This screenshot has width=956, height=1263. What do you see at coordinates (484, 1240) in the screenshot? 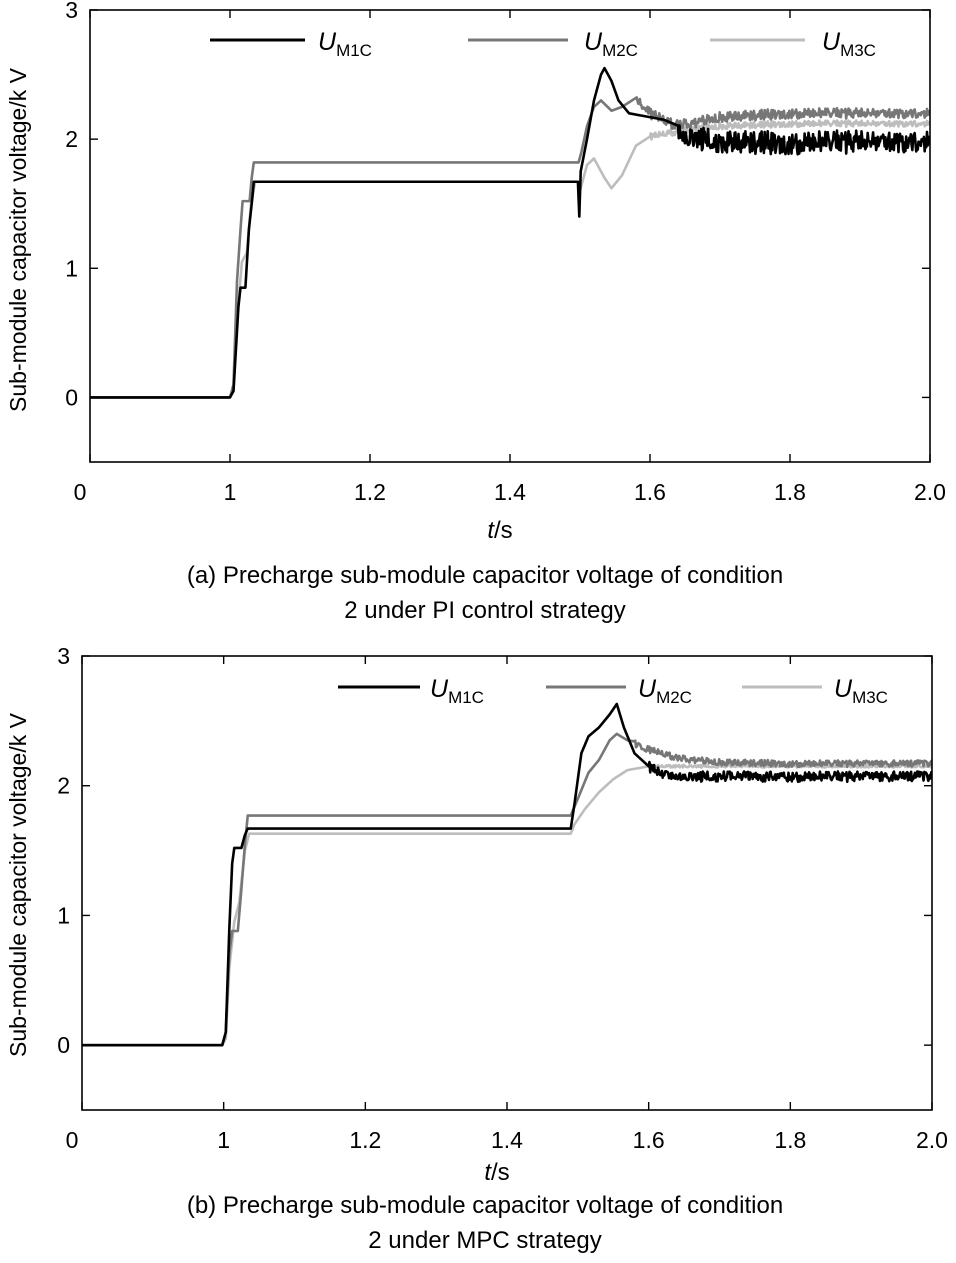
I see `figure-caption: 2 under MPC strategy` at bounding box center [484, 1240].